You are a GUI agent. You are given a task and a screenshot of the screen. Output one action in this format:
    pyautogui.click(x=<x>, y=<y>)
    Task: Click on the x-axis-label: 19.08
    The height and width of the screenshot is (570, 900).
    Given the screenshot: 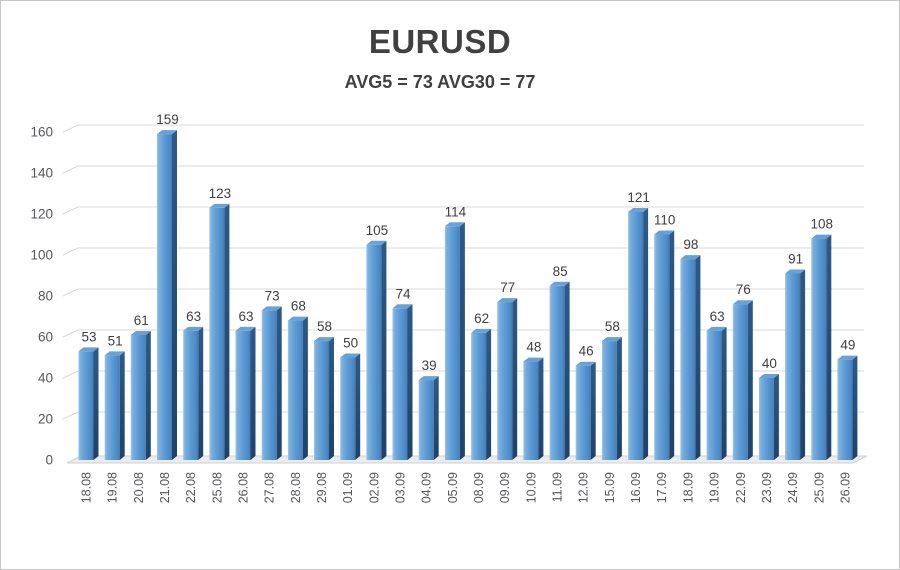 What is the action you would take?
    pyautogui.click(x=113, y=487)
    